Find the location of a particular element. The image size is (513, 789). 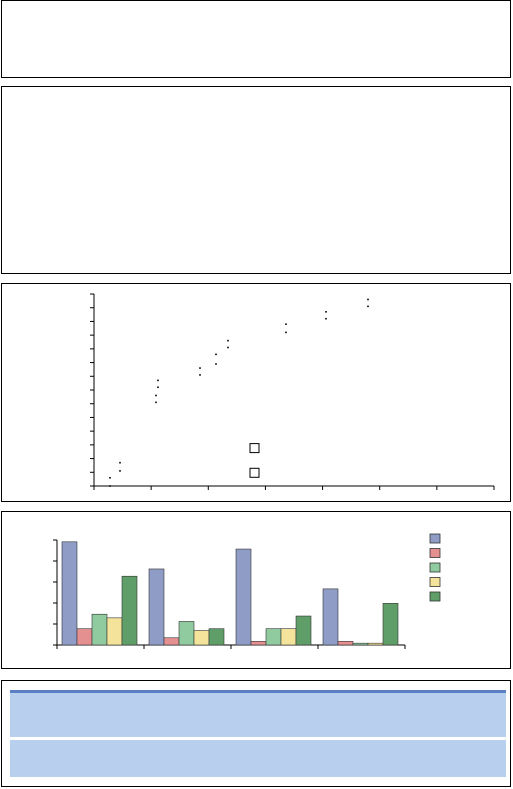

table-panel is located at coordinates (256, 733).